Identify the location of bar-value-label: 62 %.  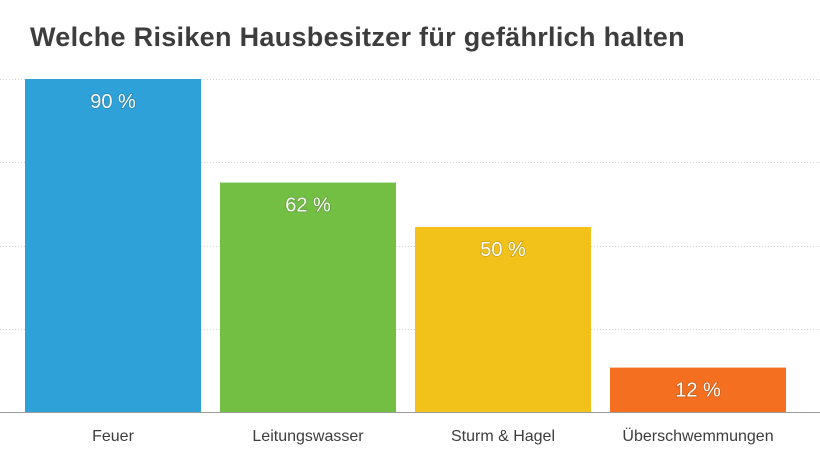
(308, 206).